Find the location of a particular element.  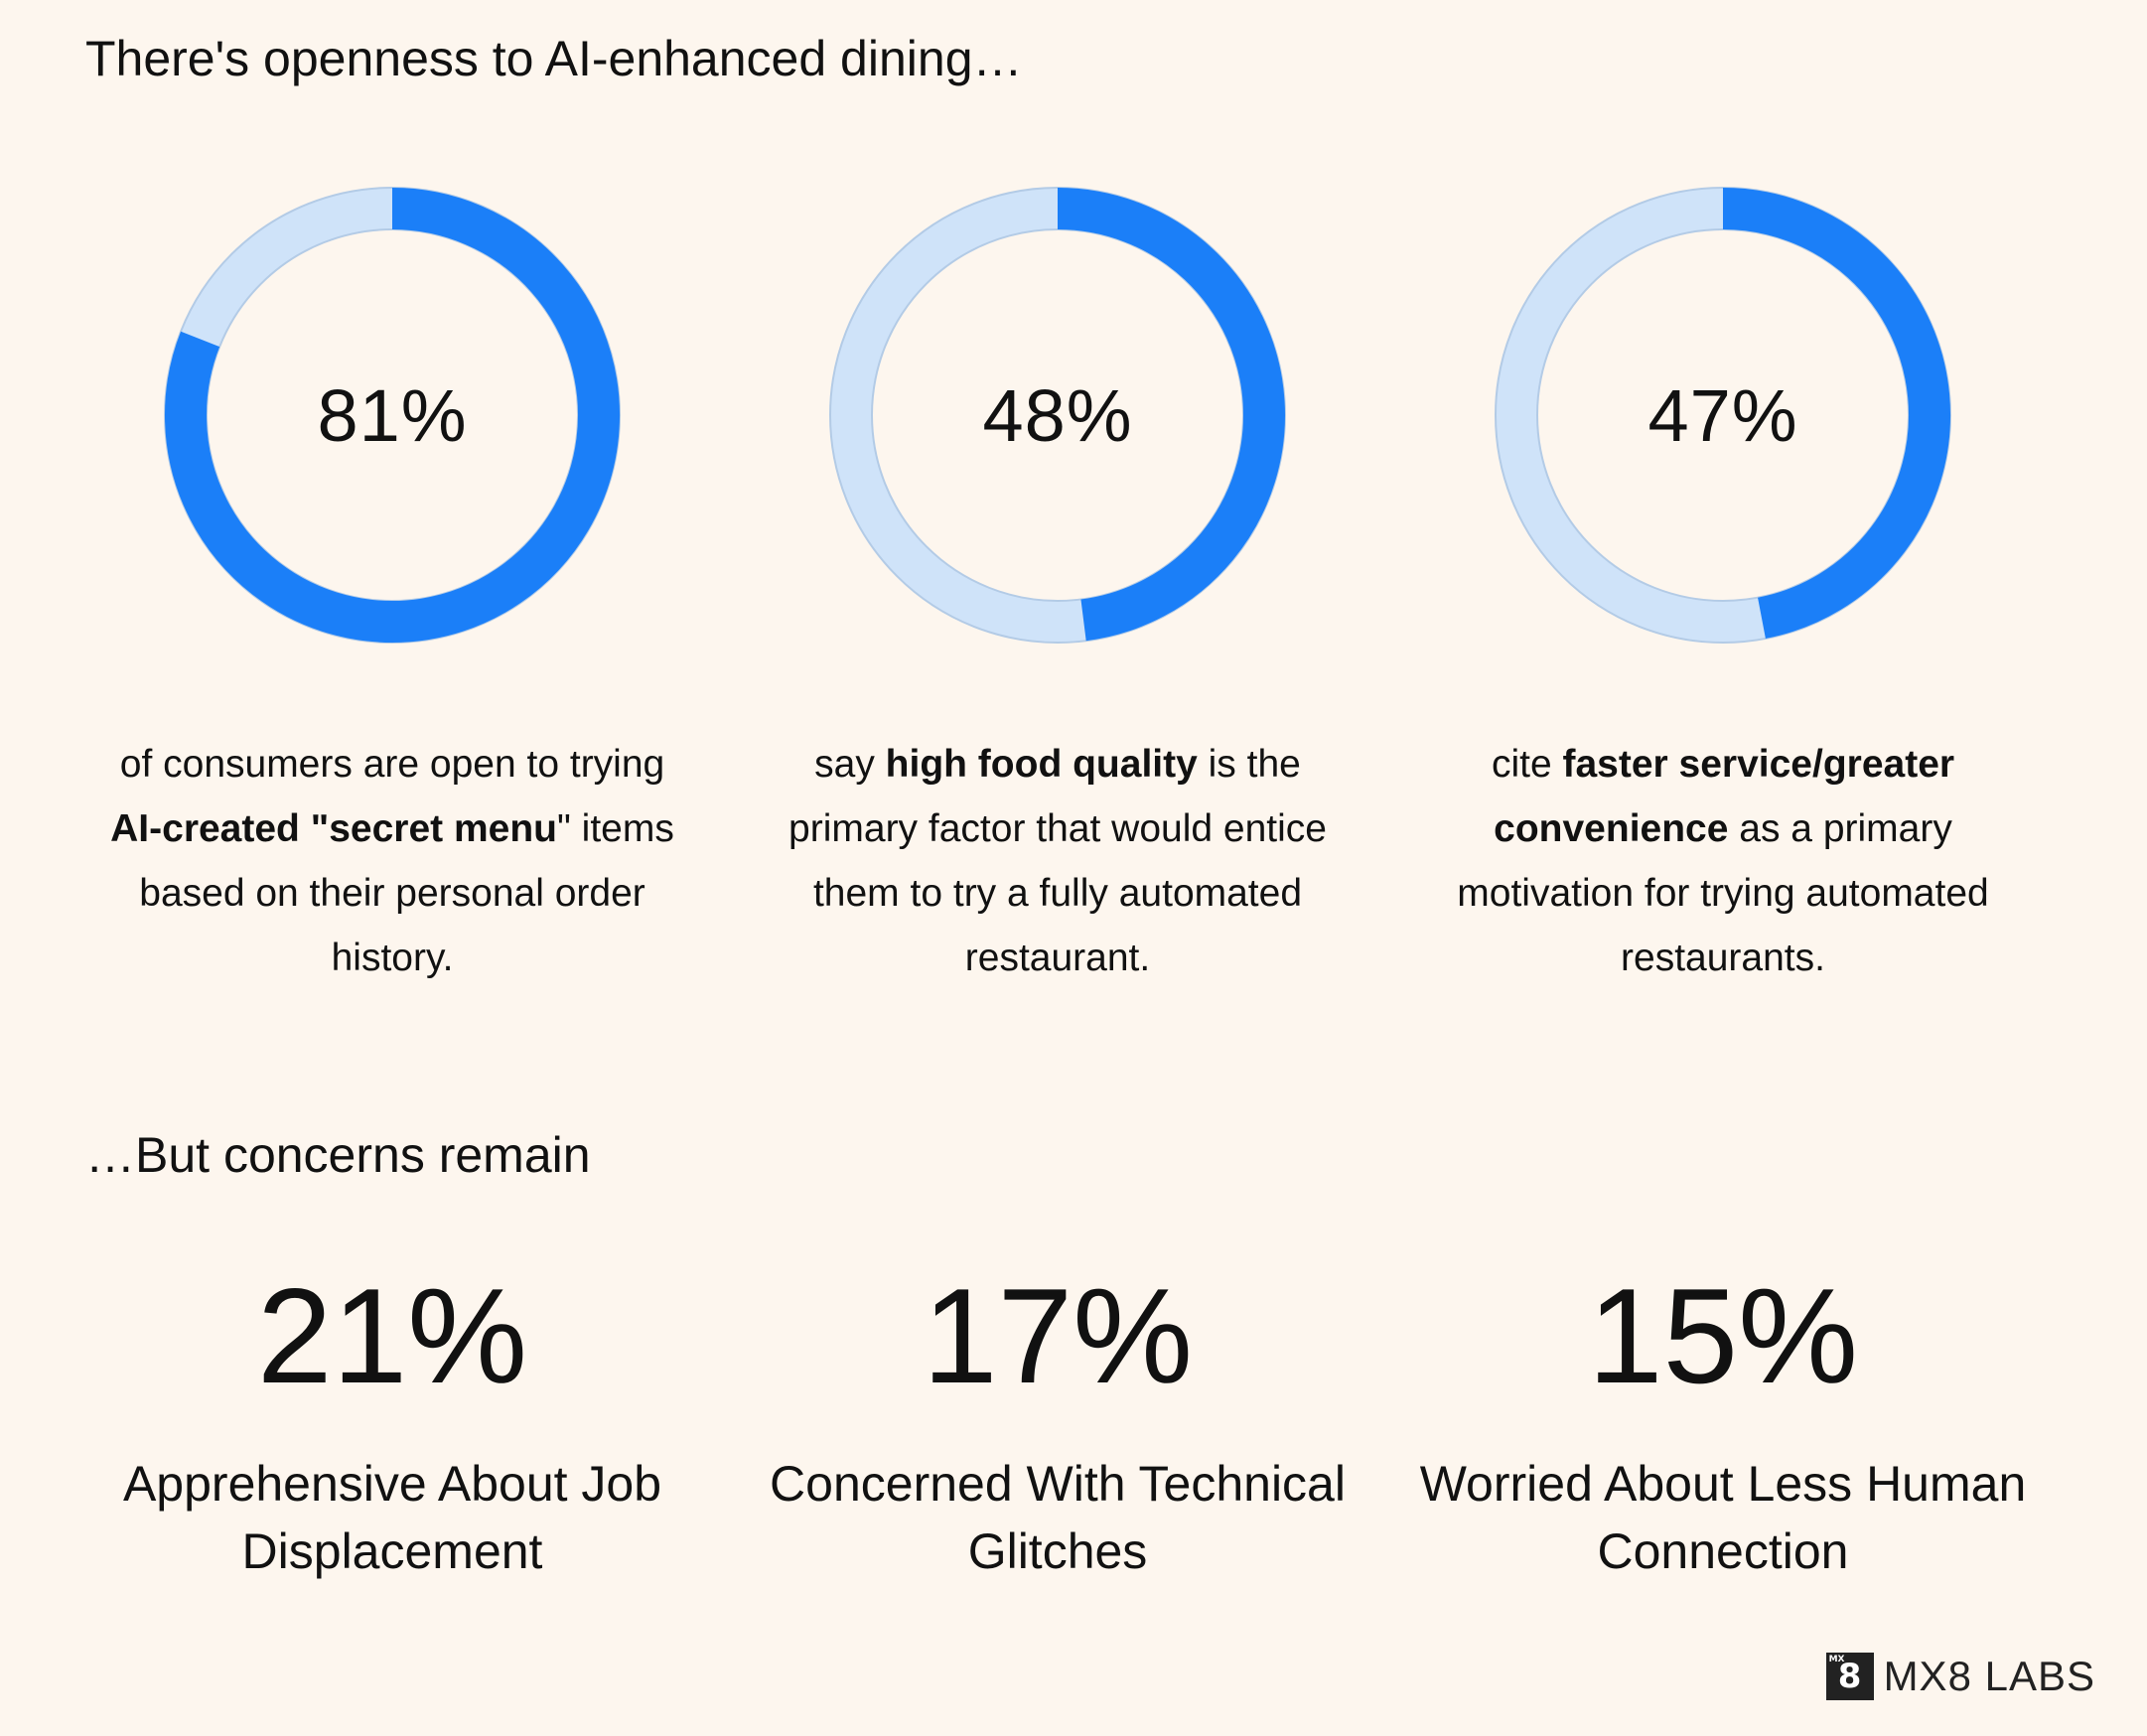

concern-stat-label: Worried About Less Human Connection is located at coordinates (1723, 1518).